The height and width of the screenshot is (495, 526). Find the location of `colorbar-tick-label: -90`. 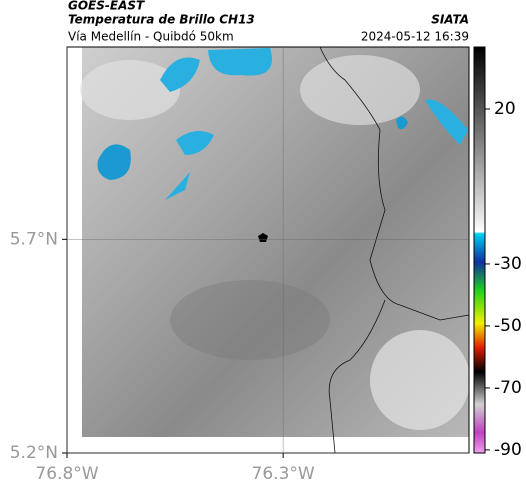

colorbar-tick-label: -90 is located at coordinates (508, 450).